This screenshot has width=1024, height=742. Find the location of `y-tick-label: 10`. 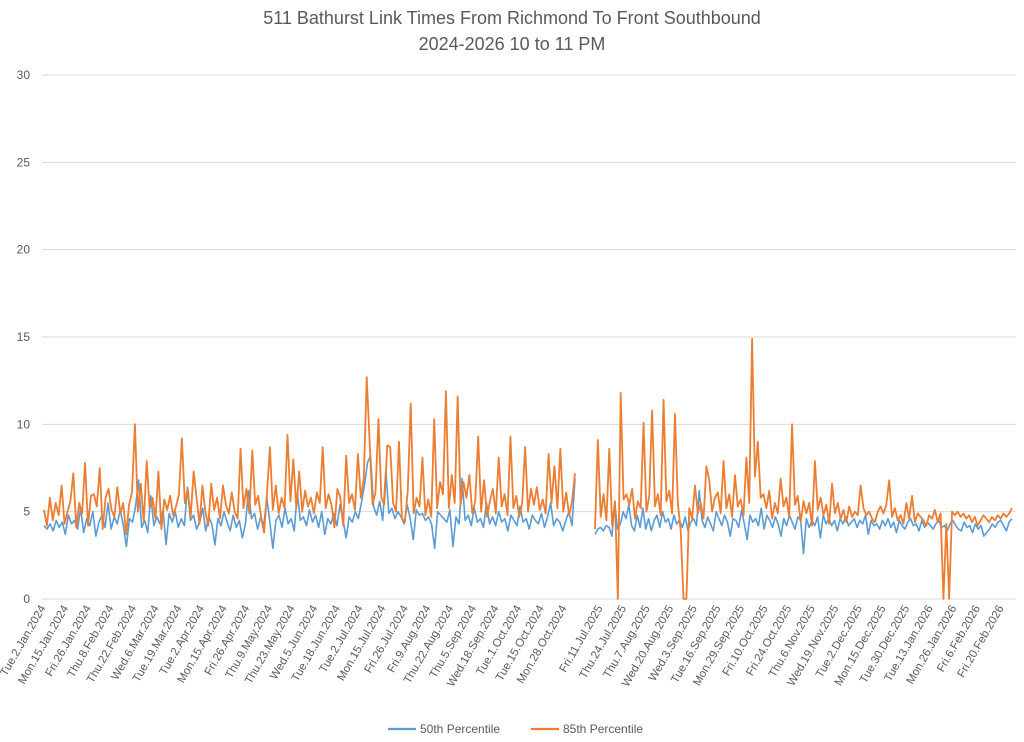

y-tick-label: 10 is located at coordinates (24, 424).